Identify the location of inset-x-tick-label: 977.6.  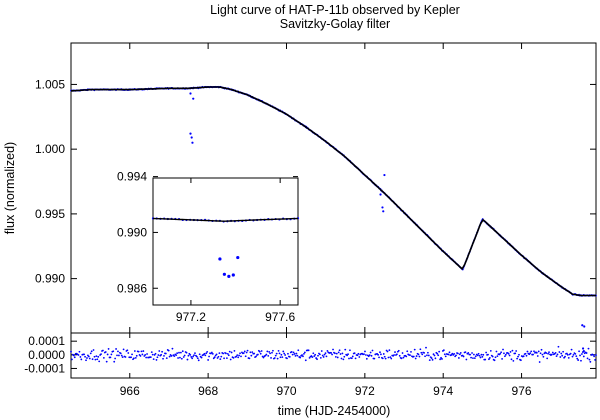
(280, 317).